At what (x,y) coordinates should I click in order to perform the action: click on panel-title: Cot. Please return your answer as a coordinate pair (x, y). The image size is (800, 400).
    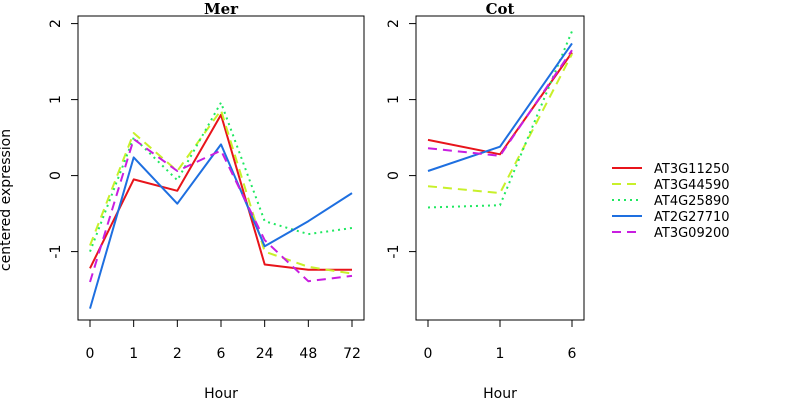
    Looking at the image, I should click on (500, 9).